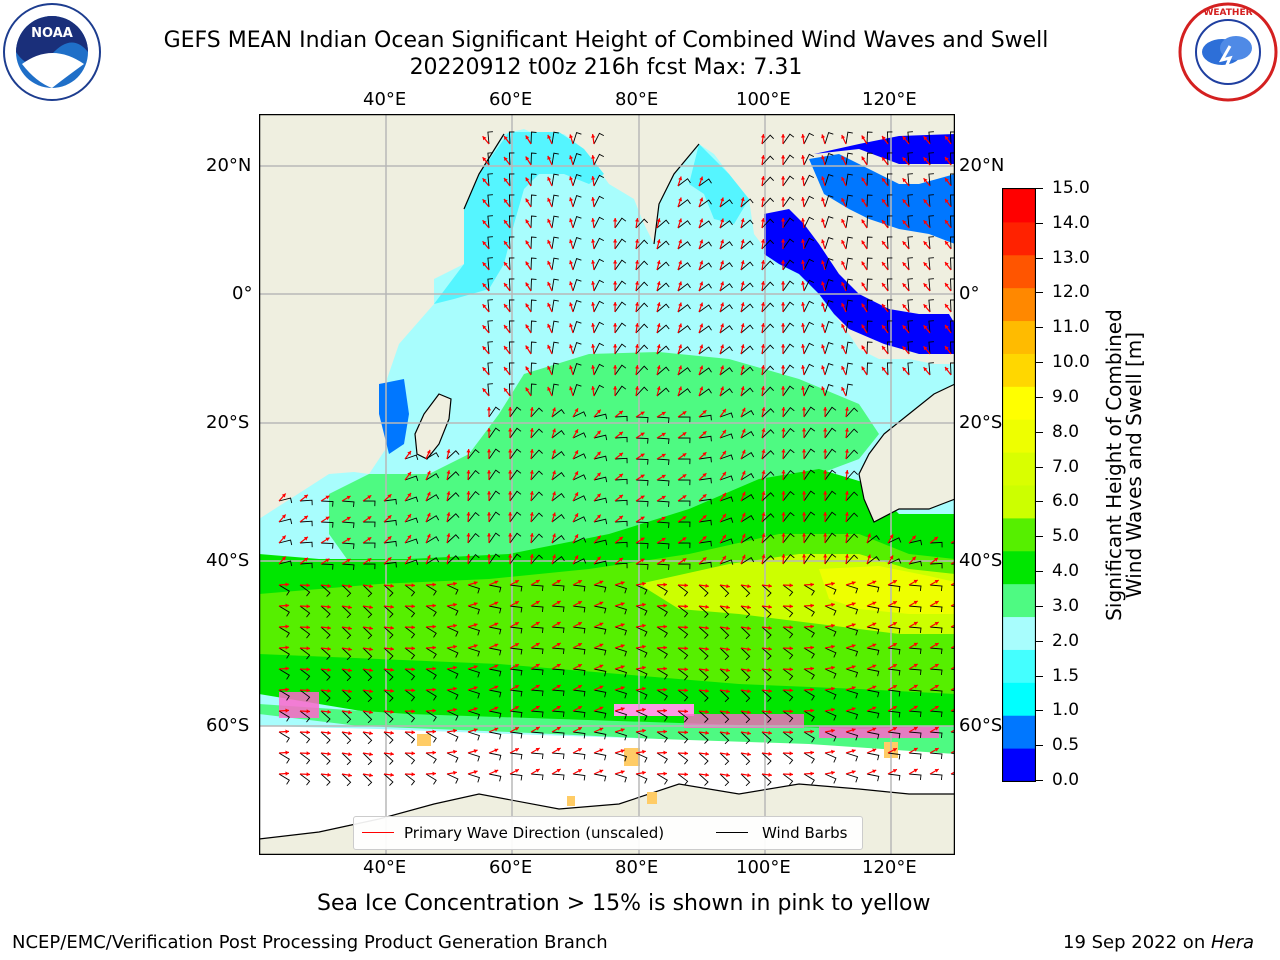 The height and width of the screenshot is (960, 1280). What do you see at coordinates (609, 749) in the screenshot?
I see `sea-ice-edge` at bounding box center [609, 749].